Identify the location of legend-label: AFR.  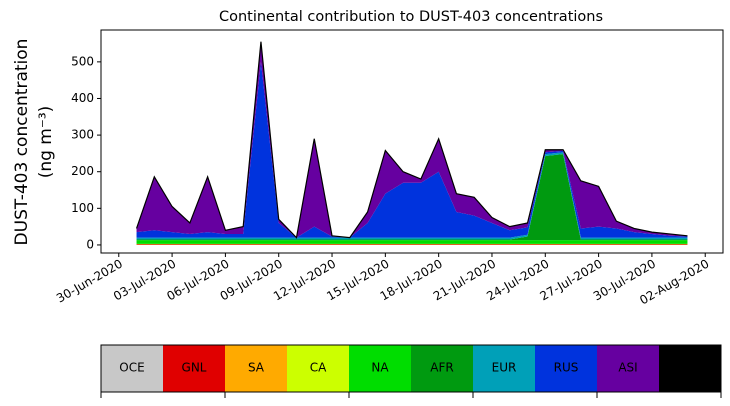
(441, 368).